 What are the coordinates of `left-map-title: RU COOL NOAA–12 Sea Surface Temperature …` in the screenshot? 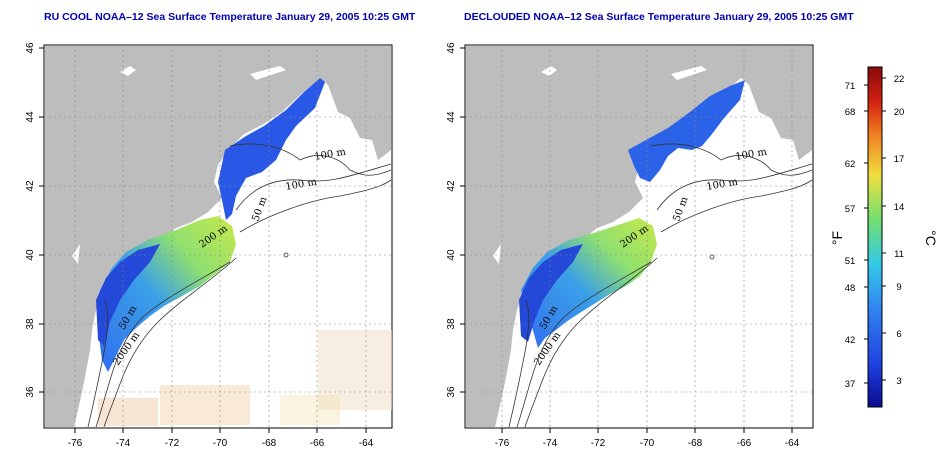 It's located at (230, 17).